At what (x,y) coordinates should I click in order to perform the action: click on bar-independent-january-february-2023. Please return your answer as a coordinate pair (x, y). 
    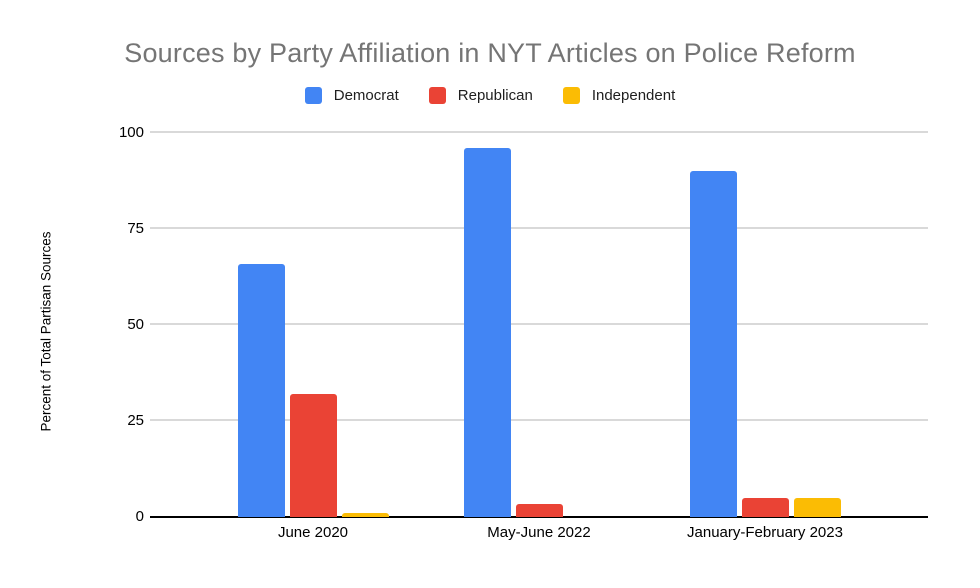
    Looking at the image, I should click on (817, 507).